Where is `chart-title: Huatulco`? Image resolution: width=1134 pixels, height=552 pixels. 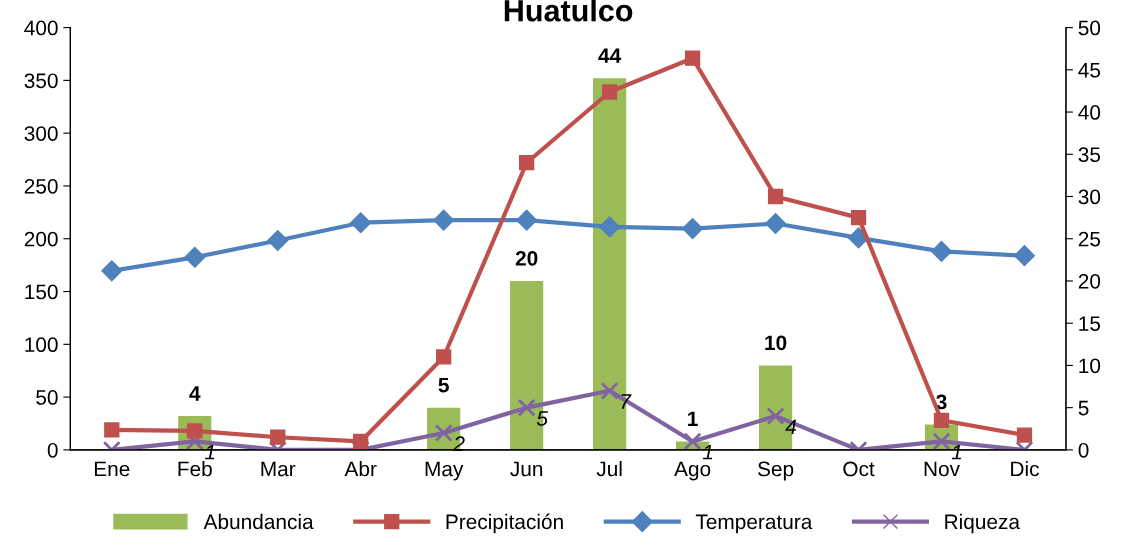
chart-title: Huatulco is located at coordinates (568, 11).